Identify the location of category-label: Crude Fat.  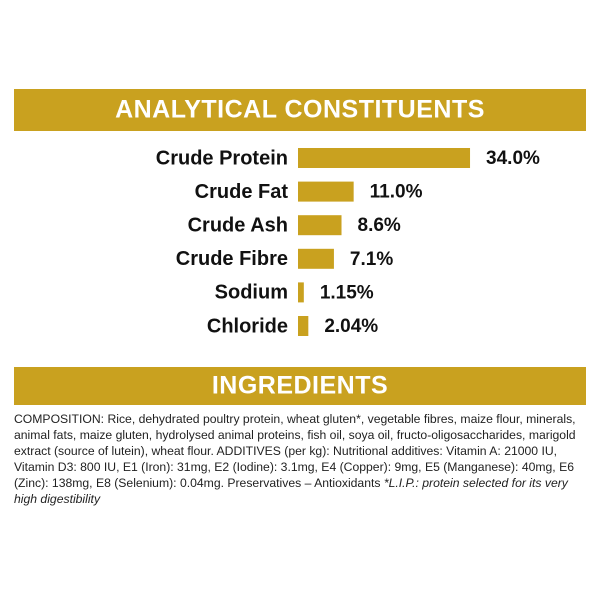
(242, 192).